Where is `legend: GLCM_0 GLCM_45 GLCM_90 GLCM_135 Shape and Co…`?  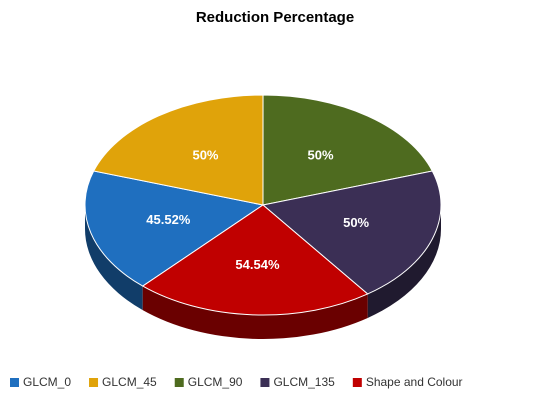 legend: GLCM_0 GLCM_45 GLCM_90 GLCM_135 Shape and Co… is located at coordinates (236, 382).